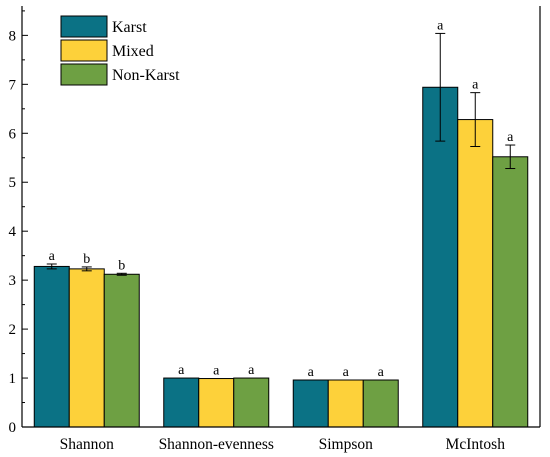 This screenshot has height=457, width=550. I want to click on y-tick-label: 1, so click(13, 379).